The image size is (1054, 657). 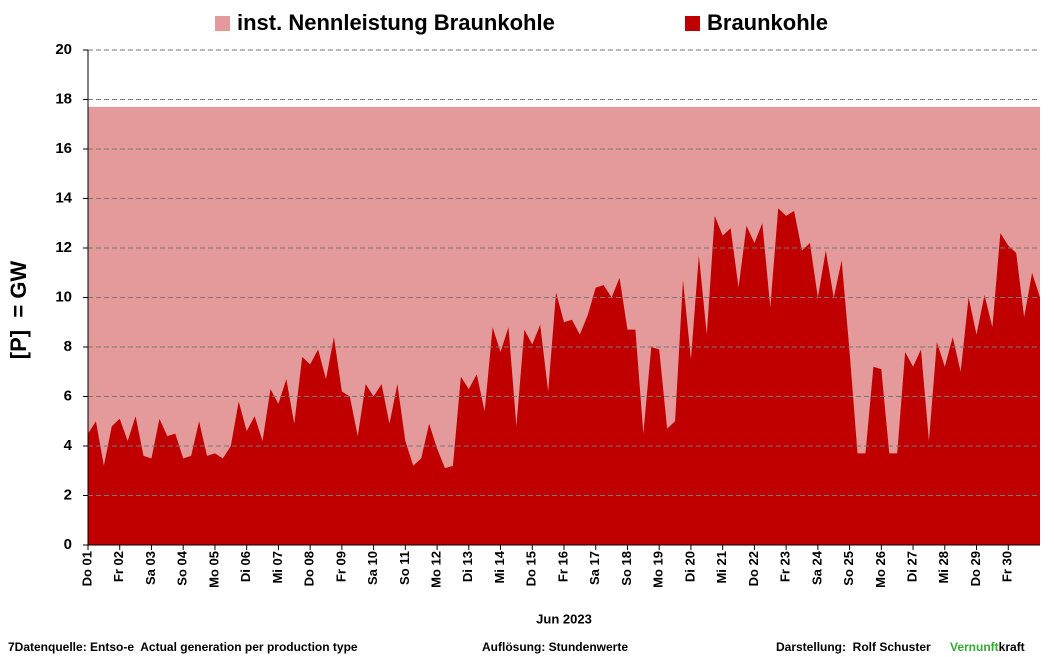 What do you see at coordinates (68, 346) in the screenshot?
I see `y-tick-label: 8` at bounding box center [68, 346].